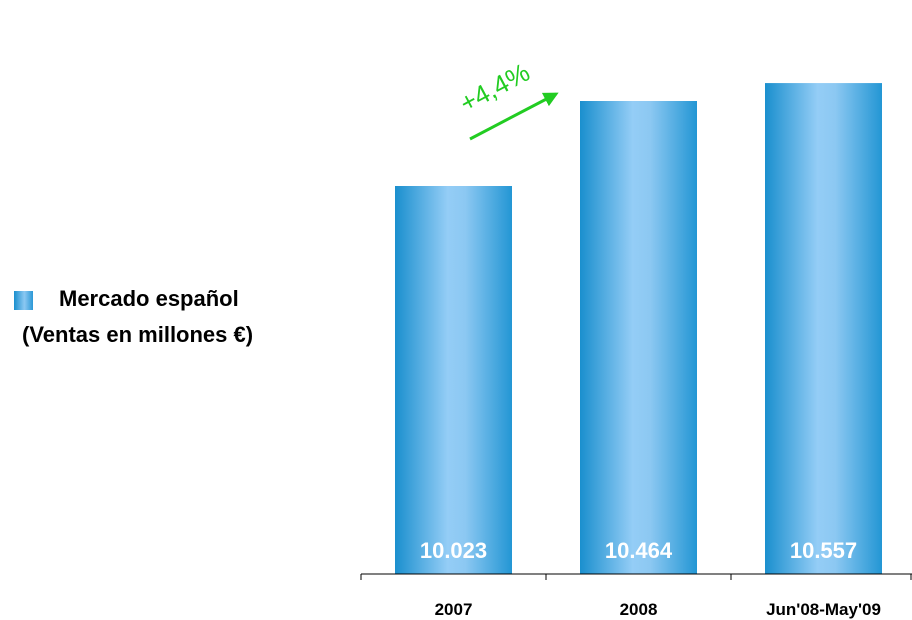 The width and height of the screenshot is (912, 620). Describe the element at coordinates (639, 609) in the screenshot. I see `category-label-1: 2008` at that location.